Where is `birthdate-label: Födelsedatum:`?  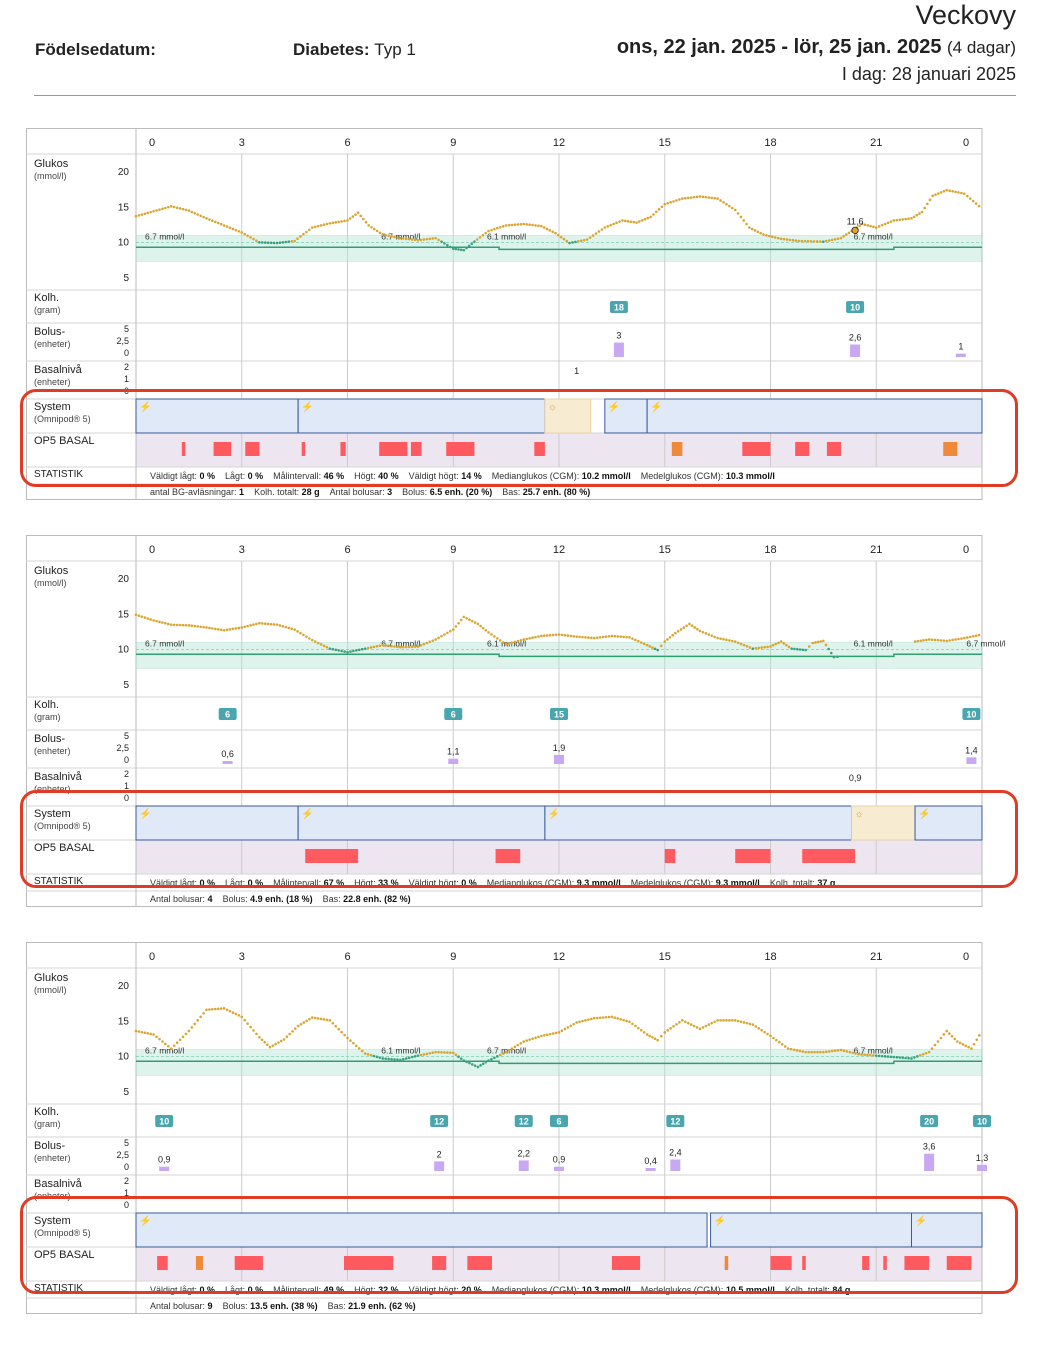 birthdate-label: Födelsedatum: is located at coordinates (95, 49).